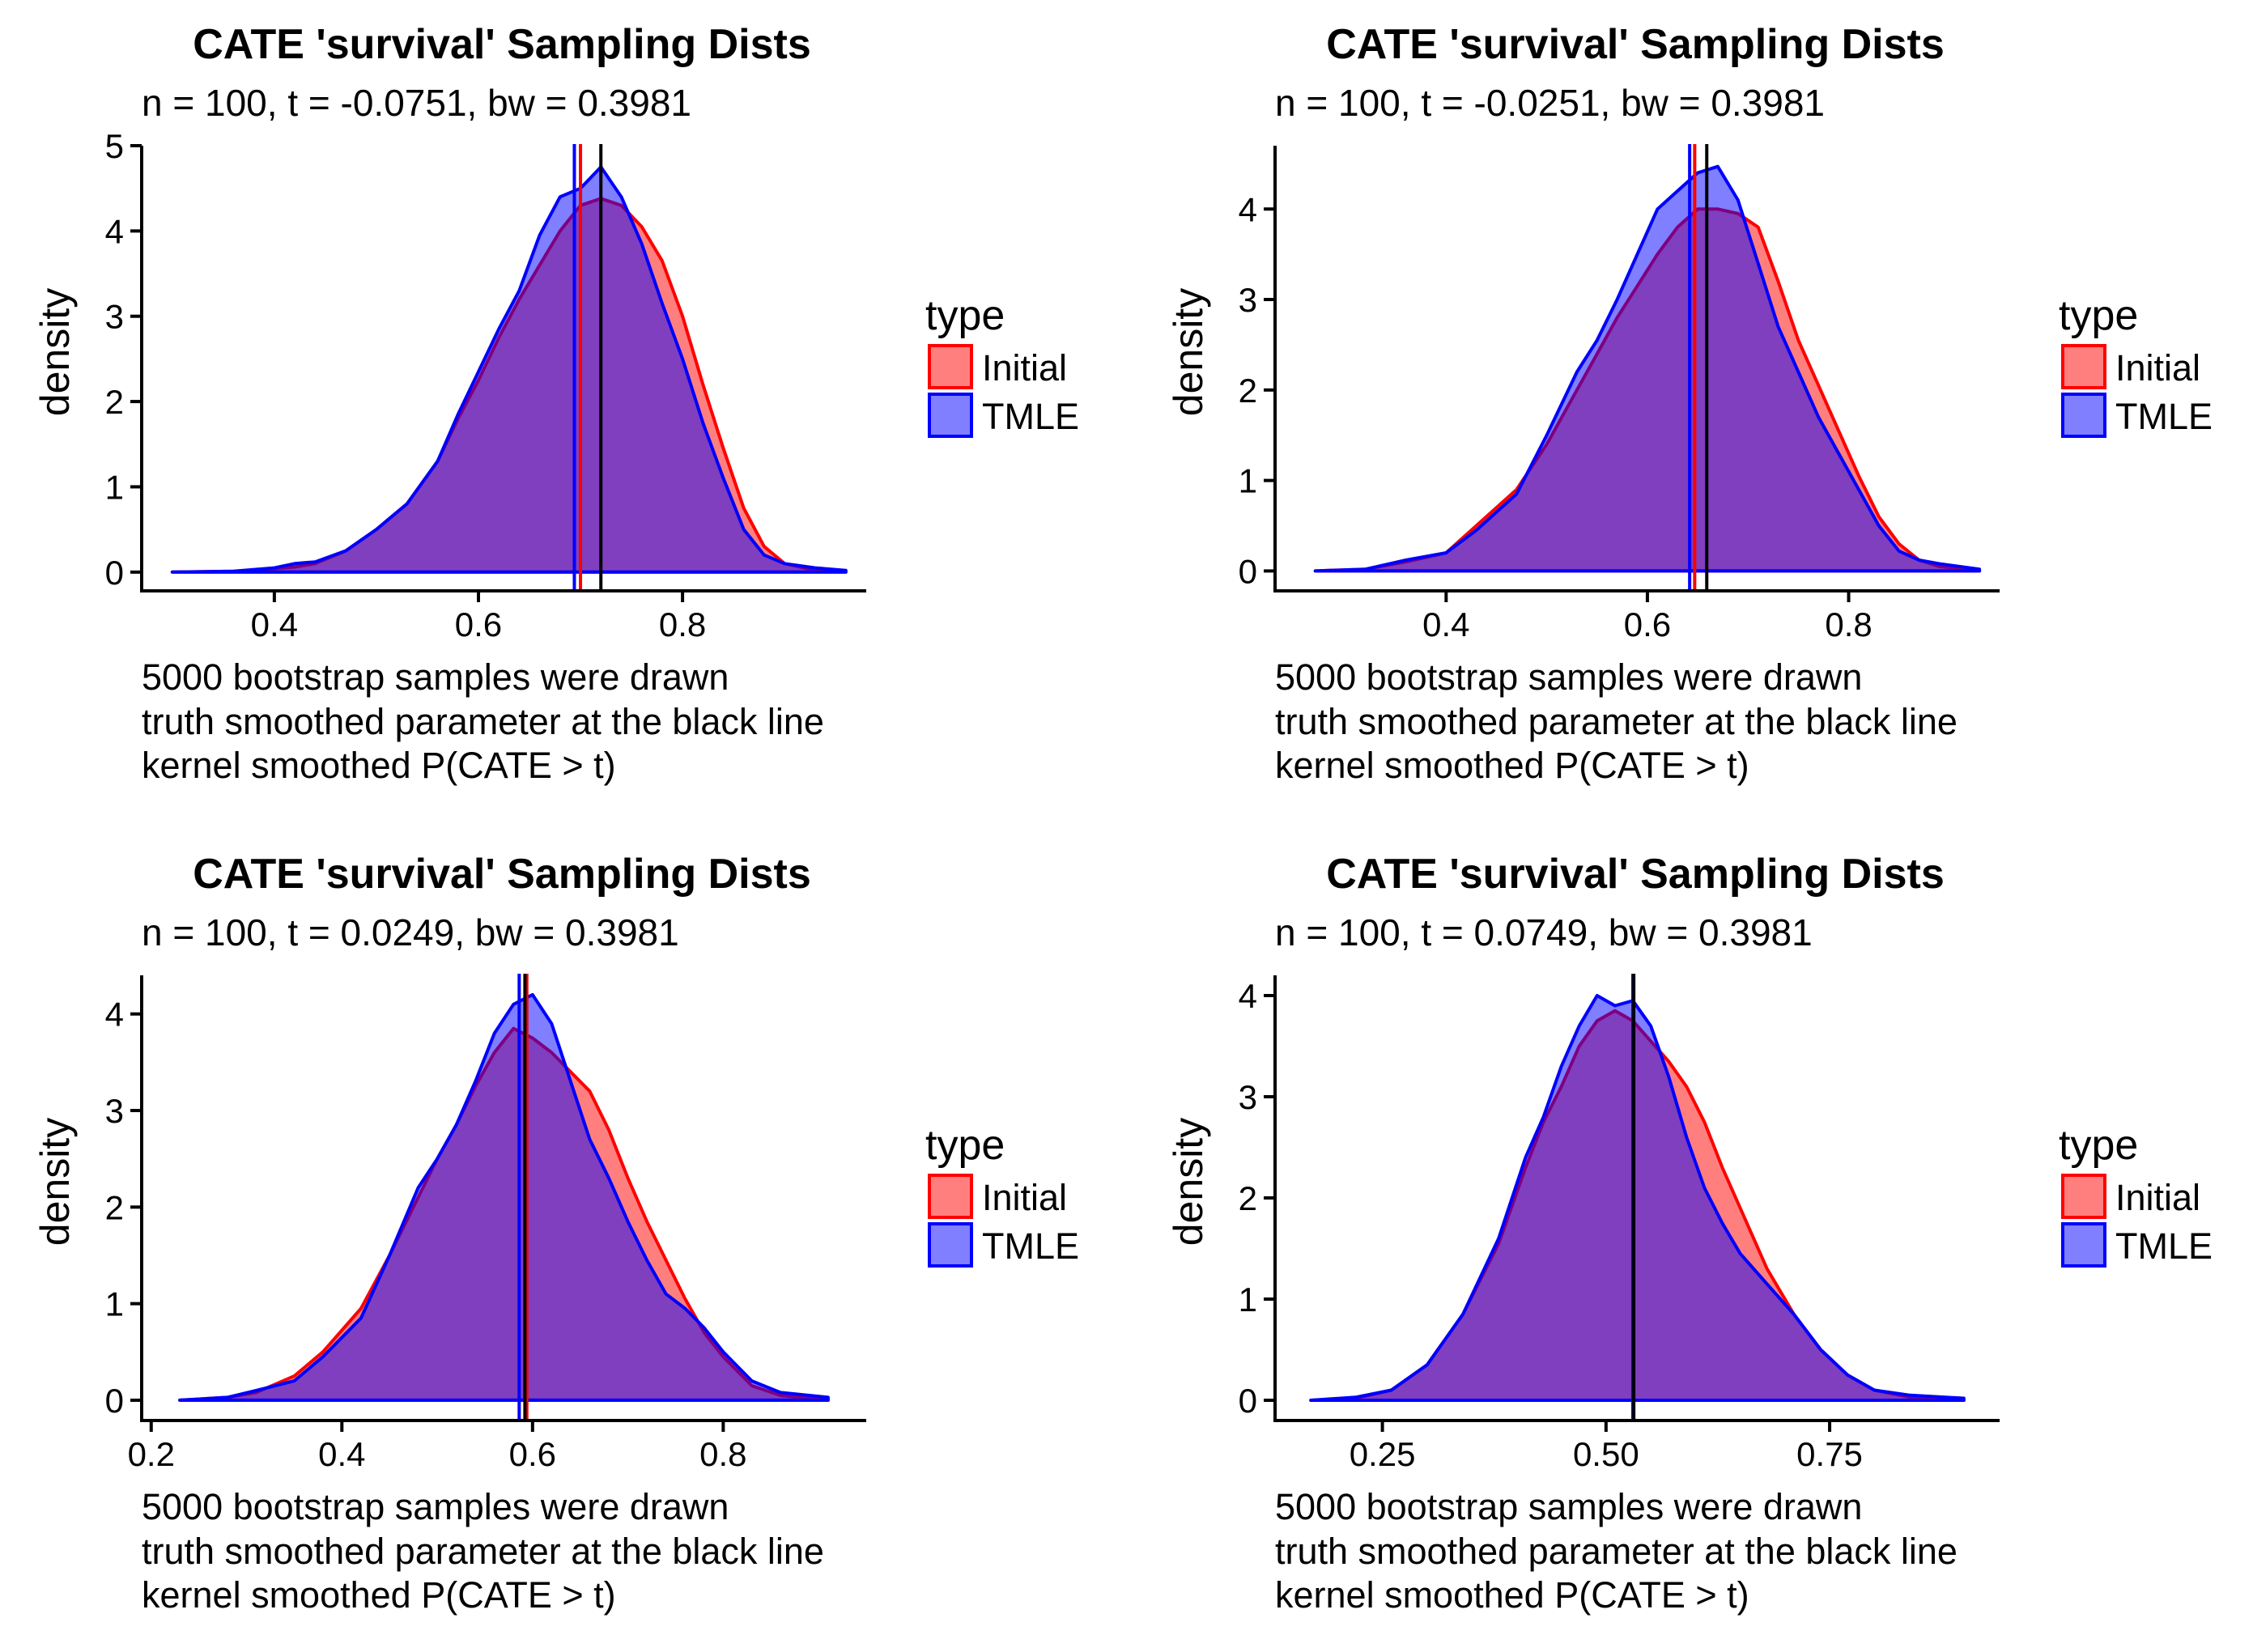  I want to click on x-tick-label: 0.75, so click(1829, 1454).